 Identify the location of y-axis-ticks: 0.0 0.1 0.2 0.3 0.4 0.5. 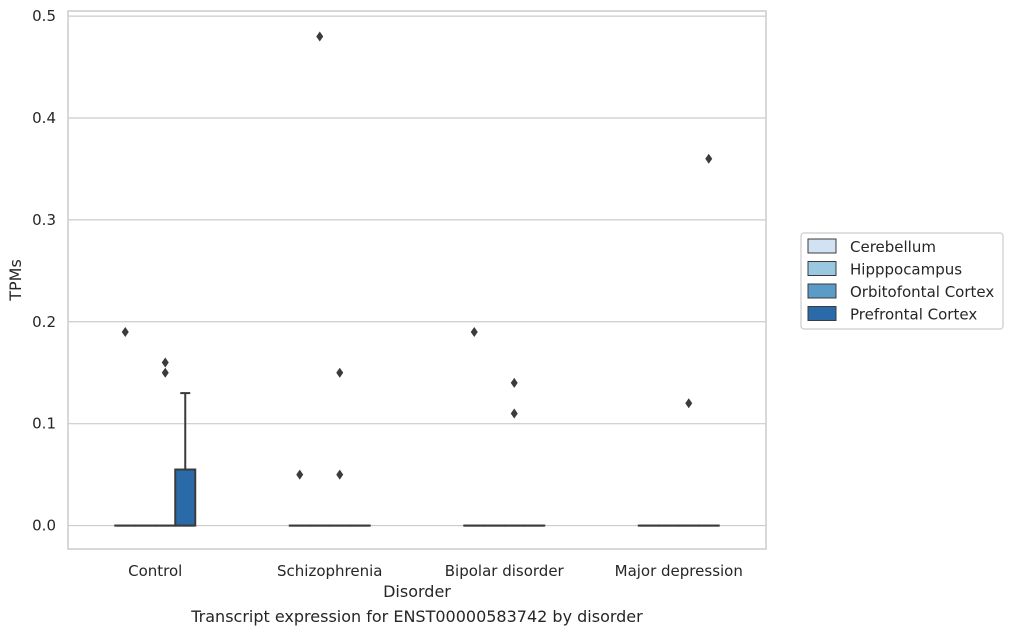
(44, 270).